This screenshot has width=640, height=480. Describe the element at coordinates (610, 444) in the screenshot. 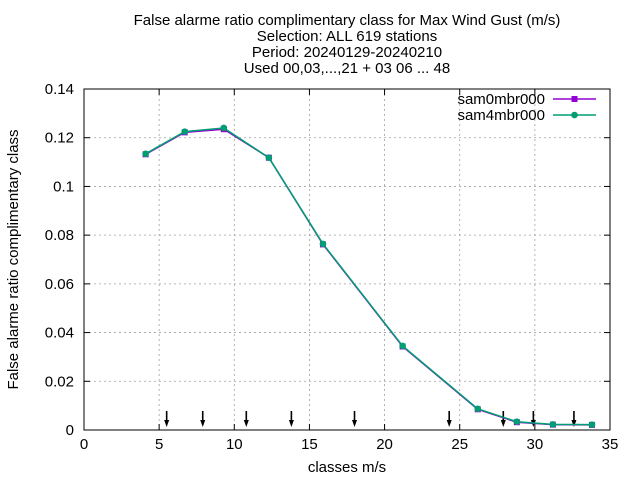

I see `x-tick-label: 35` at that location.